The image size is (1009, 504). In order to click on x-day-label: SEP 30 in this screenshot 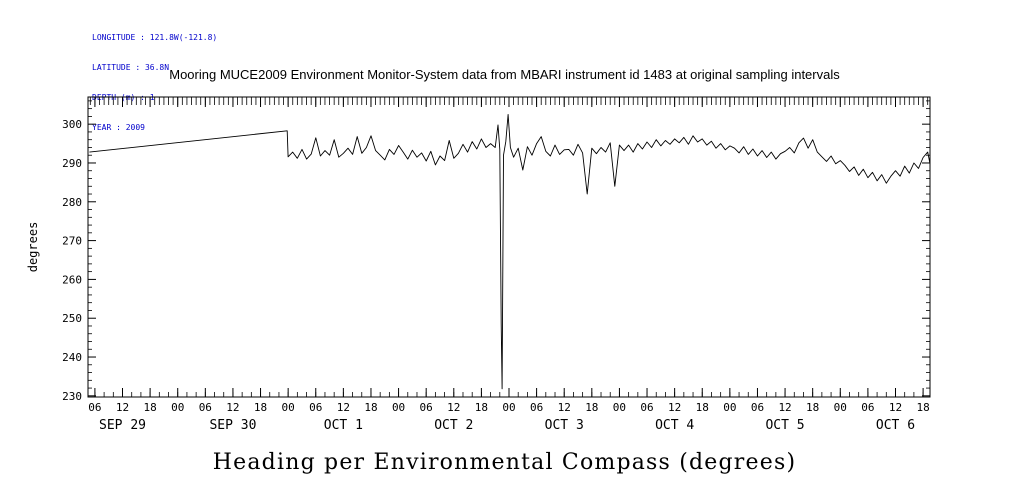, I will do `click(232, 425)`.